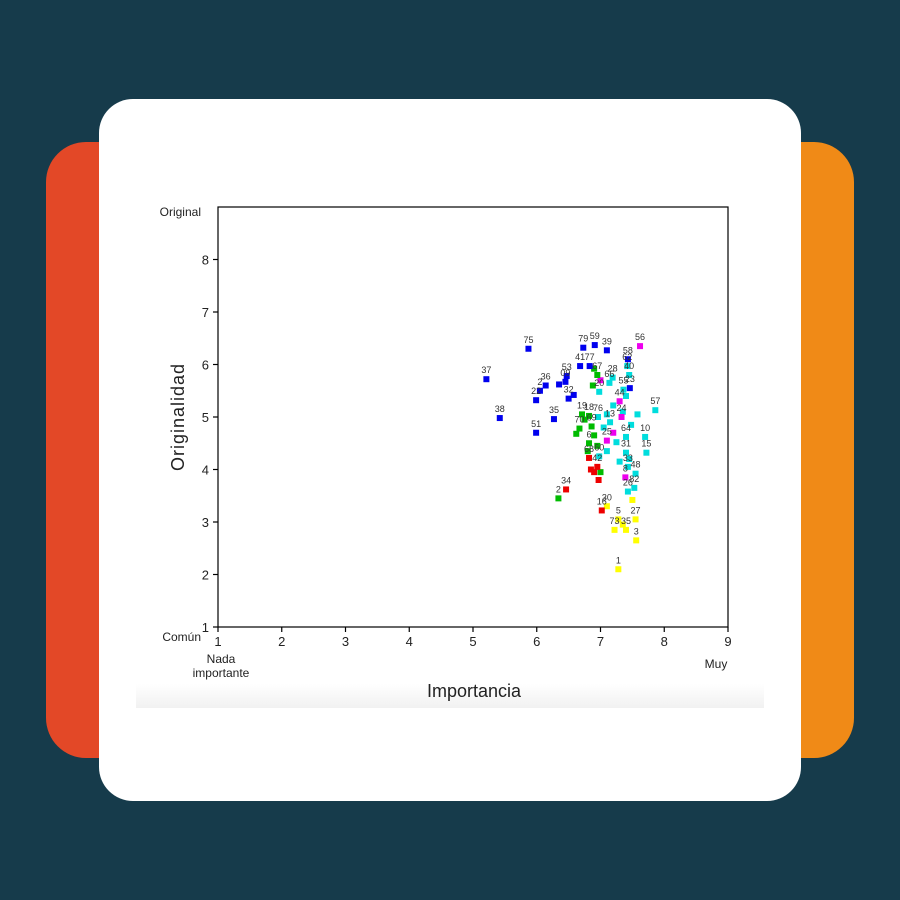 The height and width of the screenshot is (900, 900). I want to click on point-label: 22, so click(536, 391).